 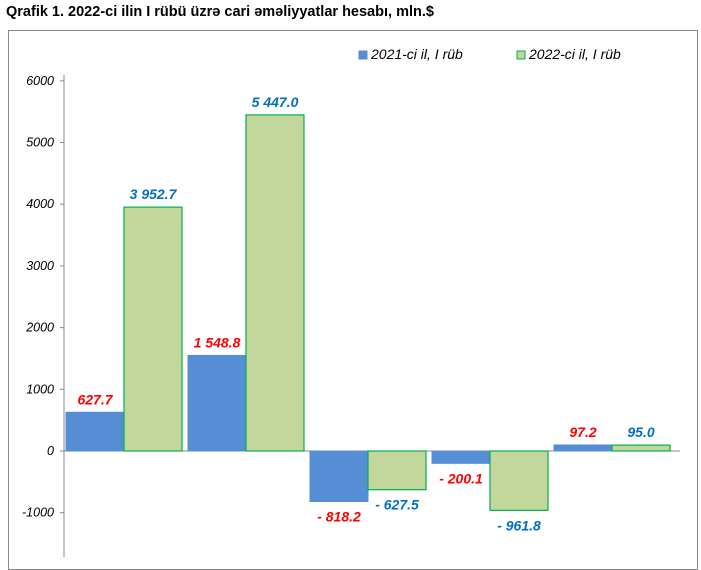 What do you see at coordinates (363, 55) in the screenshot?
I see `legend-swatch-2021` at bounding box center [363, 55].